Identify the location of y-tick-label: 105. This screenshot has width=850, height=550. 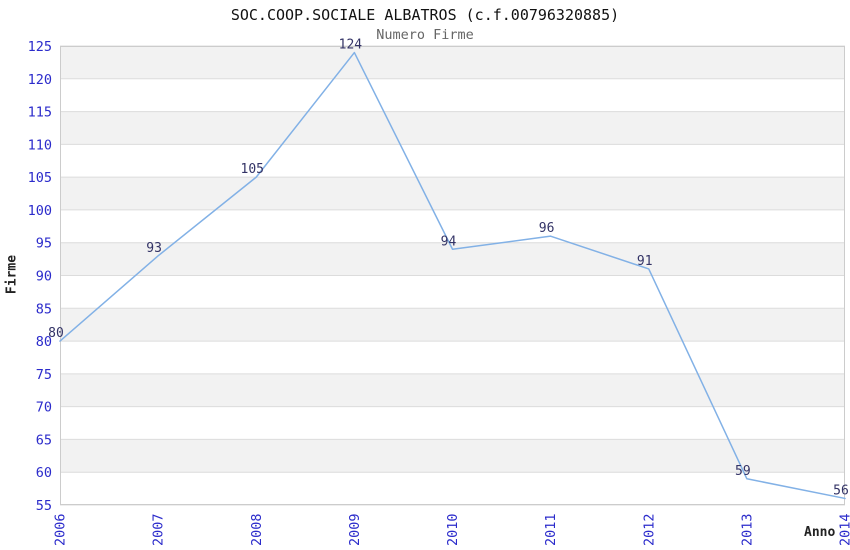
(40, 178).